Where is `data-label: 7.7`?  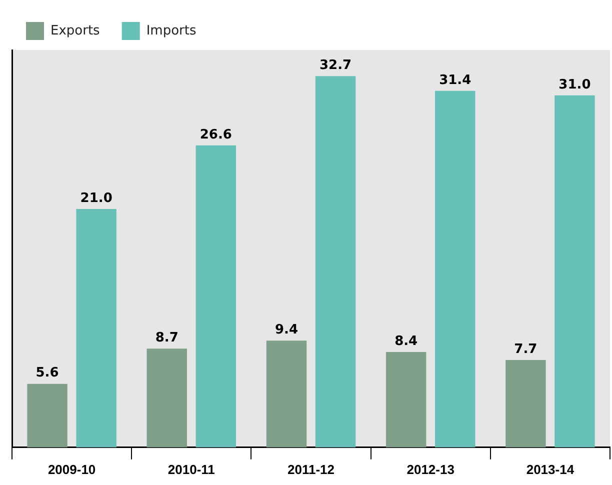 data-label: 7.7 is located at coordinates (526, 349).